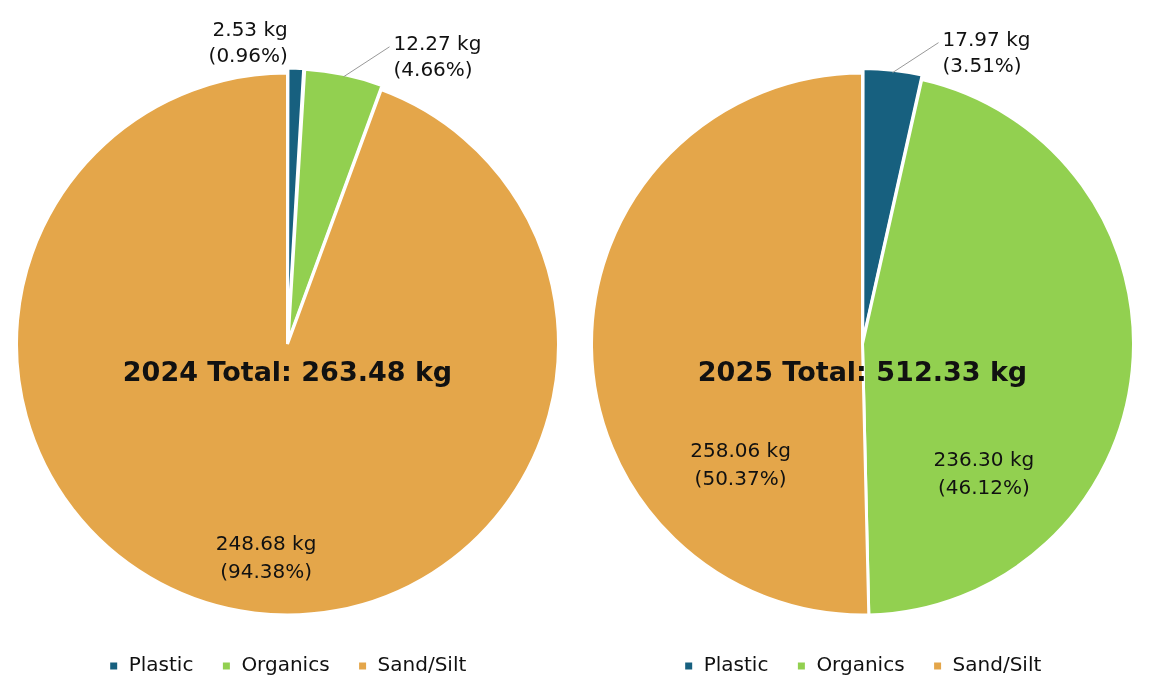 The image size is (1151, 691). What do you see at coordinates (437, 56) in the screenshot?
I see `data-label: 12.27 kg (4.66%)` at bounding box center [437, 56].